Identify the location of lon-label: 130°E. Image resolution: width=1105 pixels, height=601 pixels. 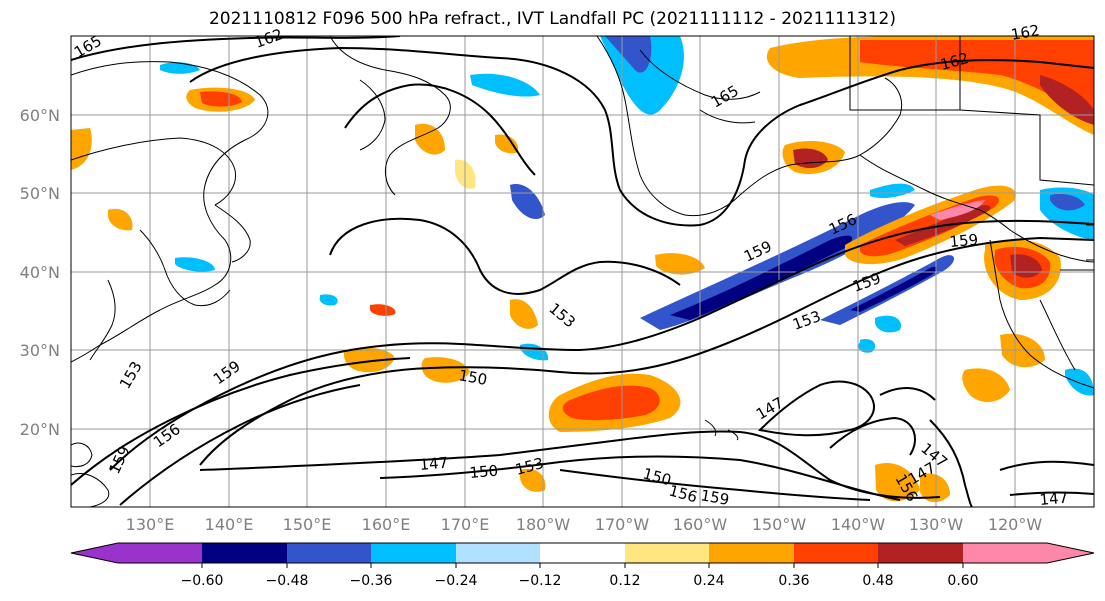
(150, 524).